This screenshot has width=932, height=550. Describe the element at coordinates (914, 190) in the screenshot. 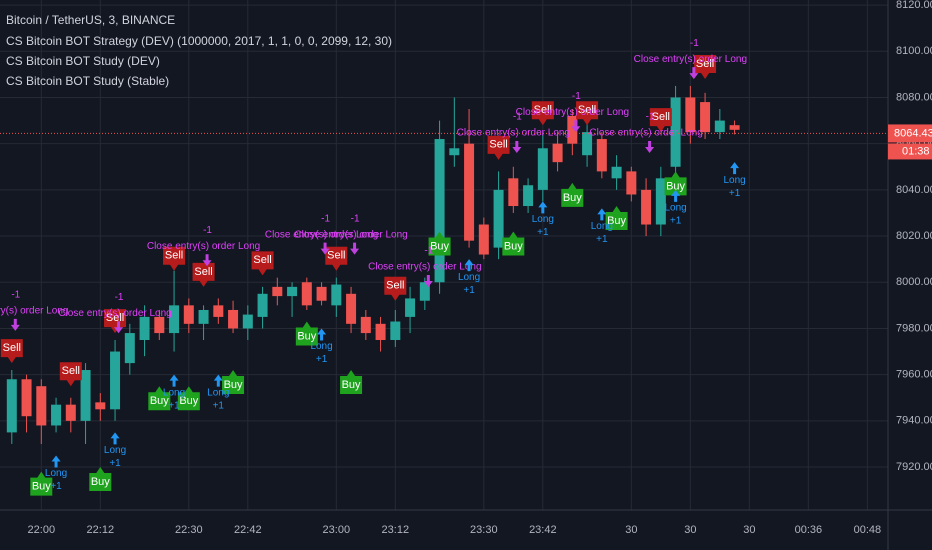

I see `y-tick-label: 8040.00` at that location.